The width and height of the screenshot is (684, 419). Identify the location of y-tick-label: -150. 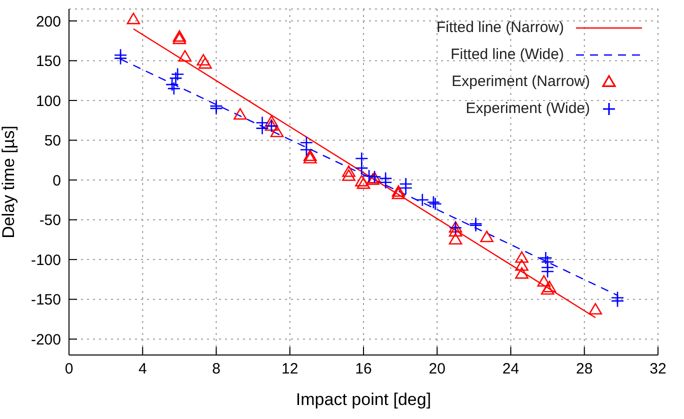
(45, 300).